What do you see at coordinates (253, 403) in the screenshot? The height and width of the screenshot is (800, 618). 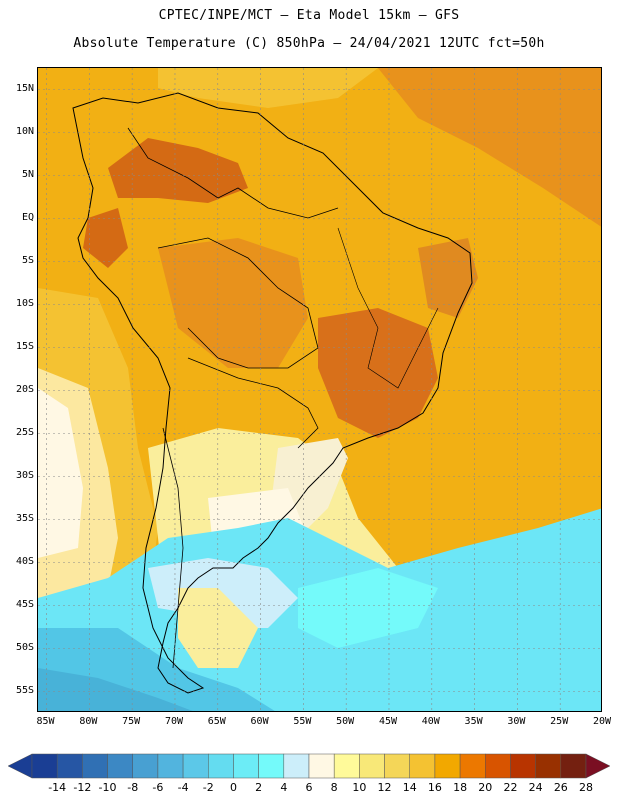 I see `border-argentina` at bounding box center [253, 403].